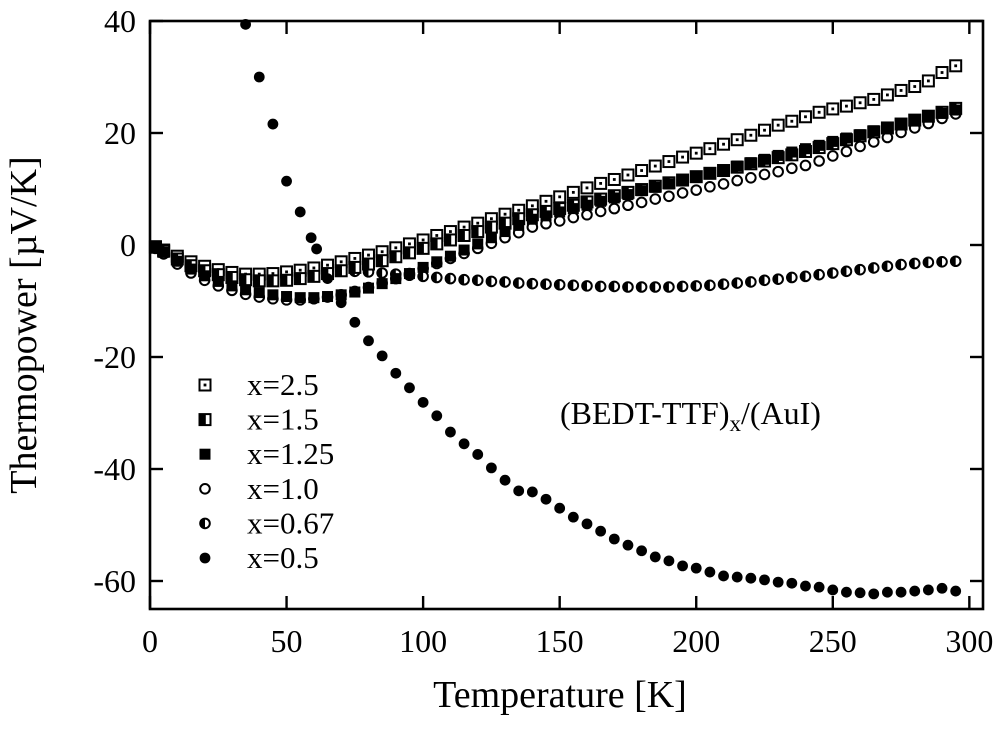  Describe the element at coordinates (120, 21) in the screenshot. I see `y-tick-label: 40` at that location.